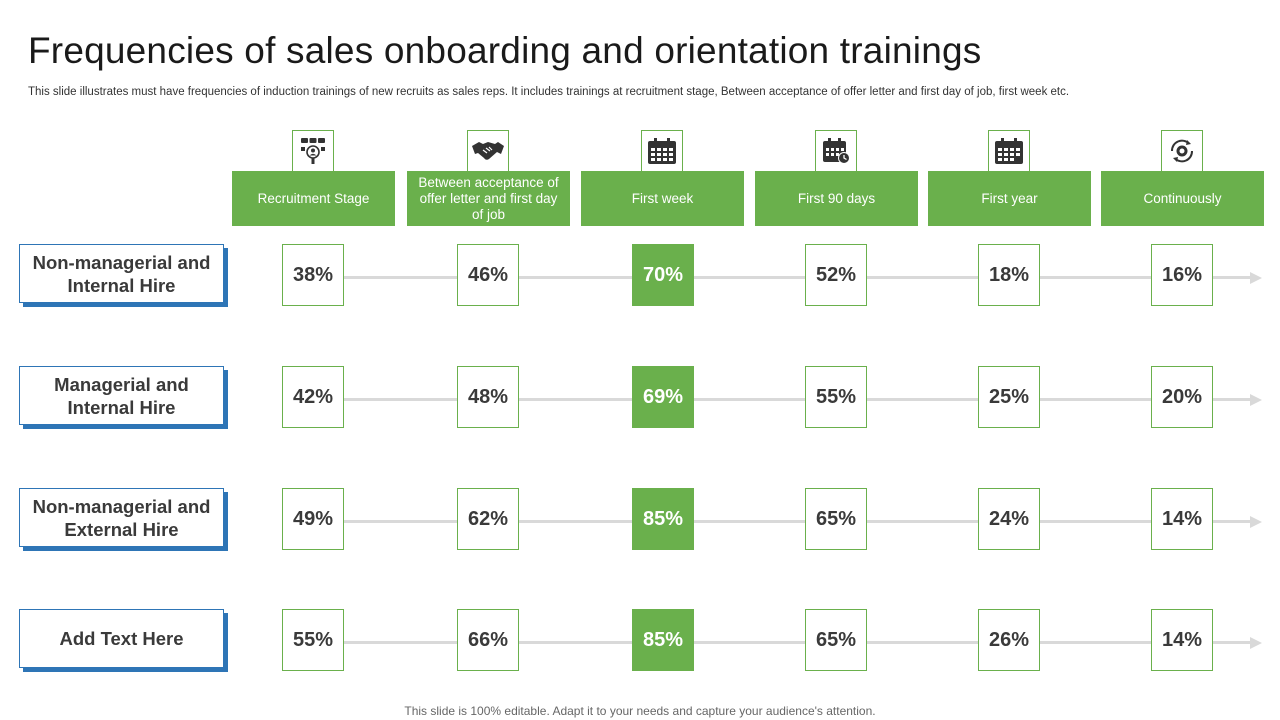  Describe the element at coordinates (121, 517) in the screenshot. I see `row-label-non-managerial-external: Non-managerial and External Hire` at that location.